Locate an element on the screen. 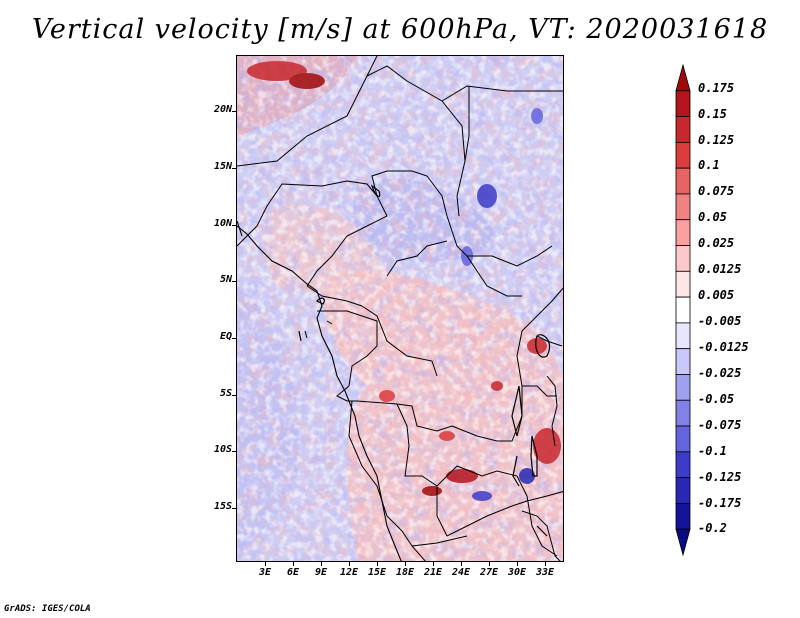 Image resolution: width=800 pixels, height=618 pixels. colorbar-label: 0.1 is located at coordinates (709, 165).